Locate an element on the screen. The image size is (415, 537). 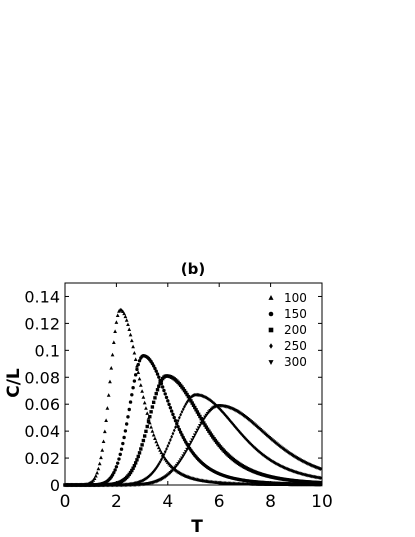
legend-label: 200 is located at coordinates (295, 330).